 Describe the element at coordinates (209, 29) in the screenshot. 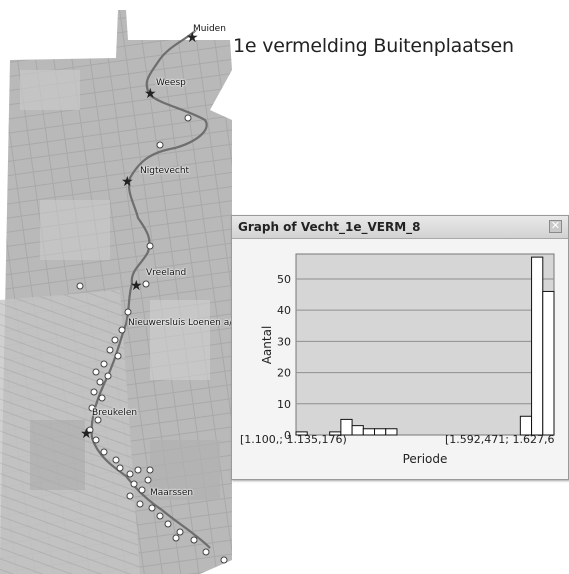

I see `town-label-muiden: Muiden` at that location.